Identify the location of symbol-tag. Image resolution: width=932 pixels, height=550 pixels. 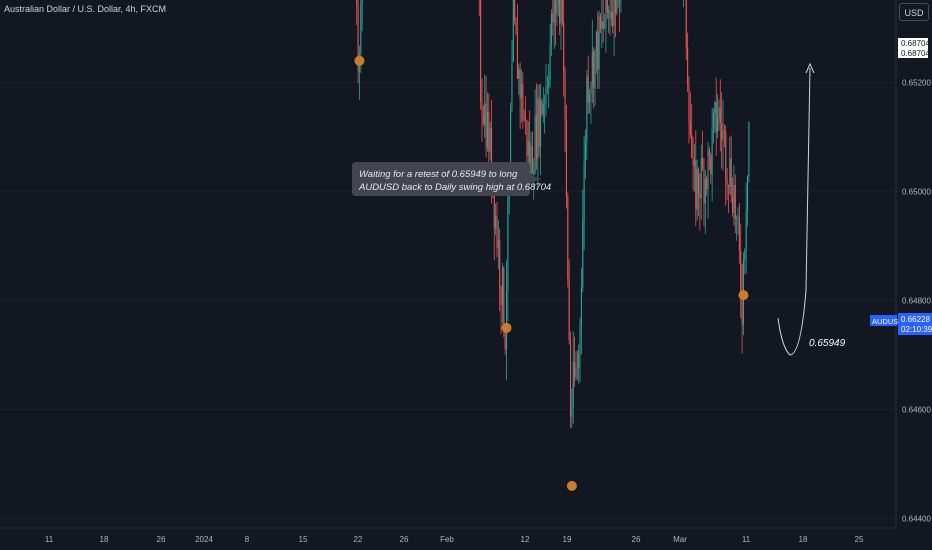
(883, 320).